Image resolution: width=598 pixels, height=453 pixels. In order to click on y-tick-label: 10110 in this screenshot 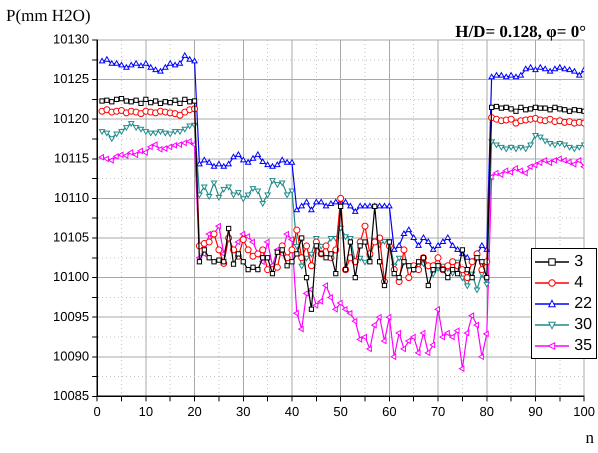, I will do `click(72, 197)`.